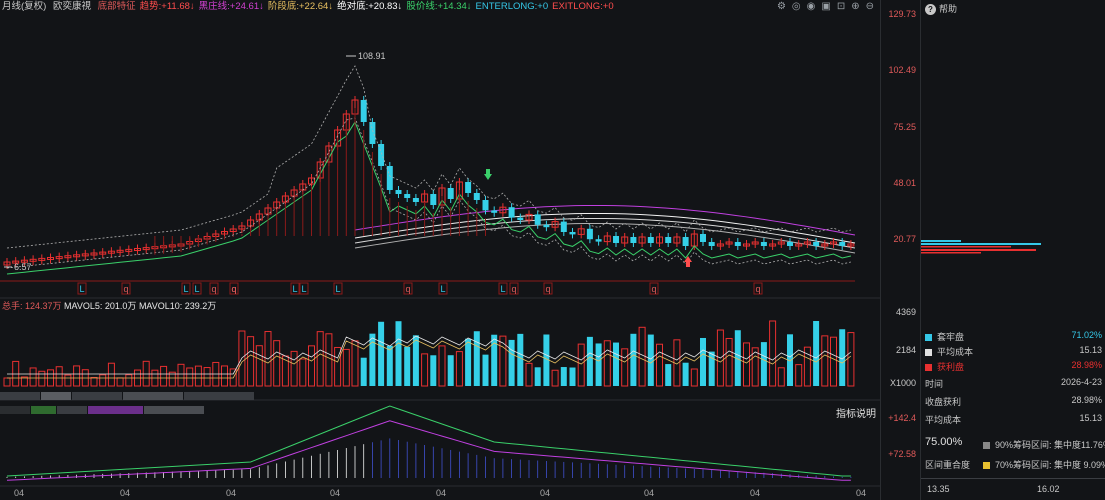  I want to click on legend-name: 套牢盘, so click(951, 337).